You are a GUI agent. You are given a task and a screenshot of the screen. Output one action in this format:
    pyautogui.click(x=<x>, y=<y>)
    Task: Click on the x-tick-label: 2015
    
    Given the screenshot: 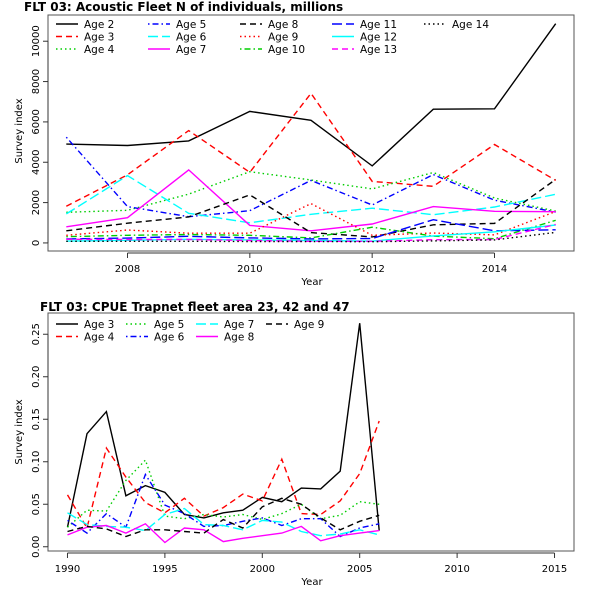 What is the action you would take?
    pyautogui.click(x=554, y=569)
    